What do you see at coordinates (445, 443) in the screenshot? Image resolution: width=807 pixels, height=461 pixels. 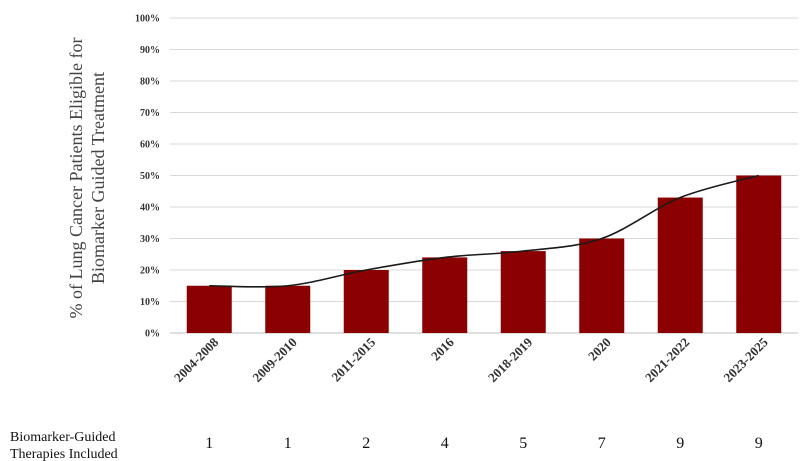 I see `therapy-count: 4` at bounding box center [445, 443].